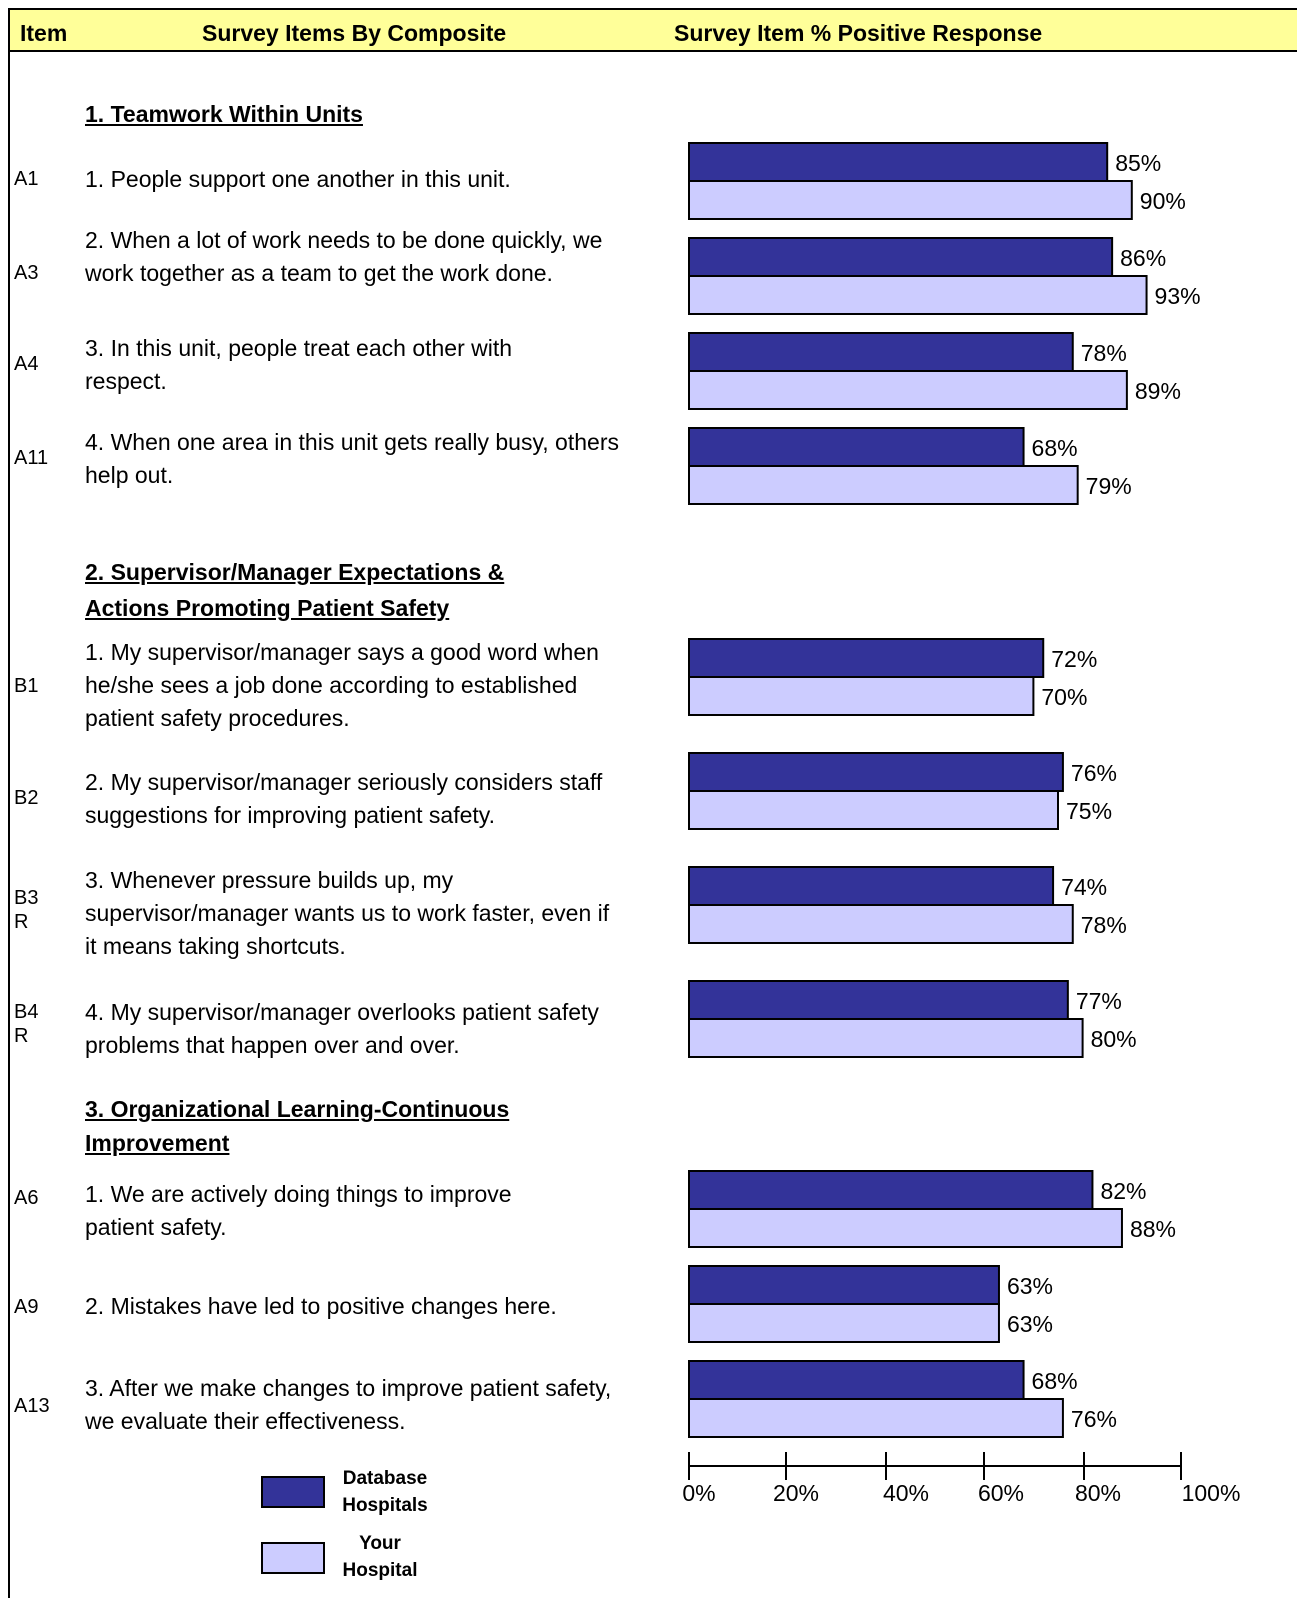 This screenshot has height=1598, width=1297. I want to click on bar-your-b1, so click(861, 696).